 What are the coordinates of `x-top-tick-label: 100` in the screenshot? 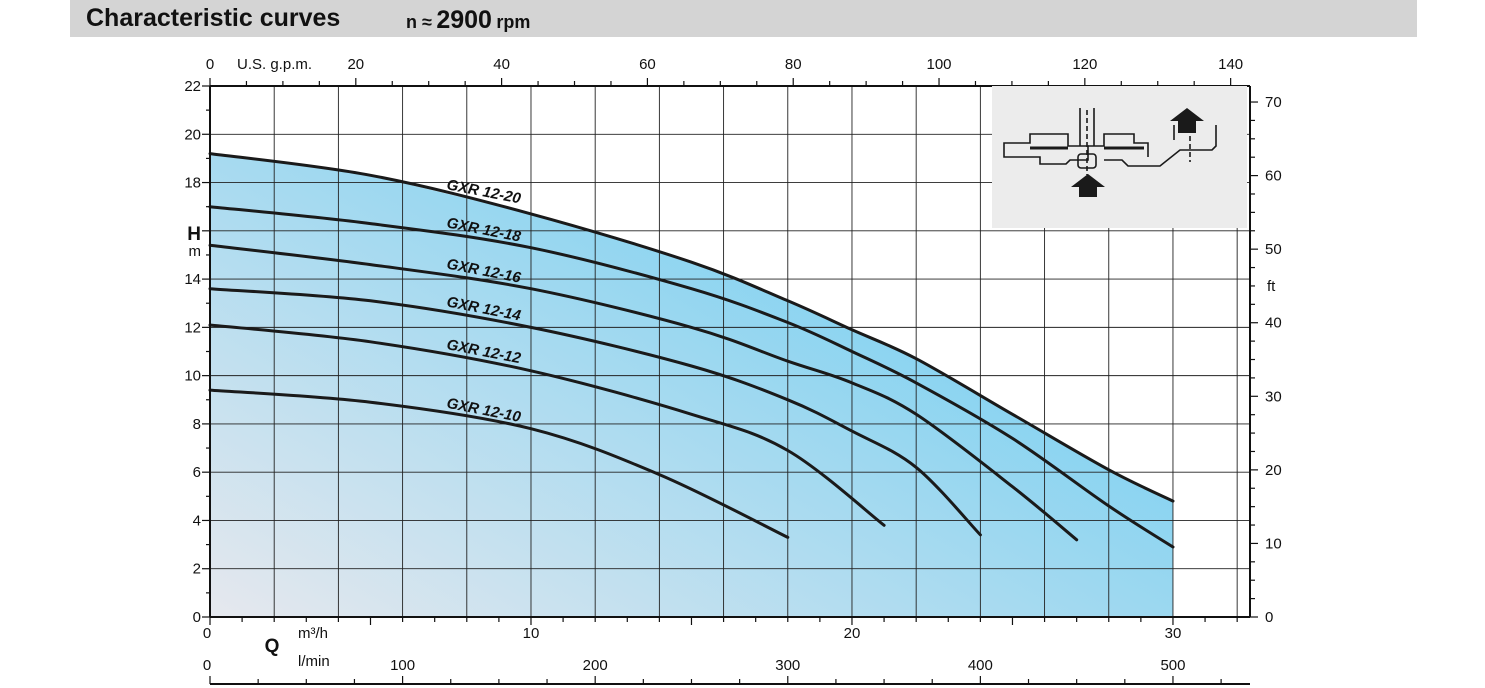 It's located at (939, 64).